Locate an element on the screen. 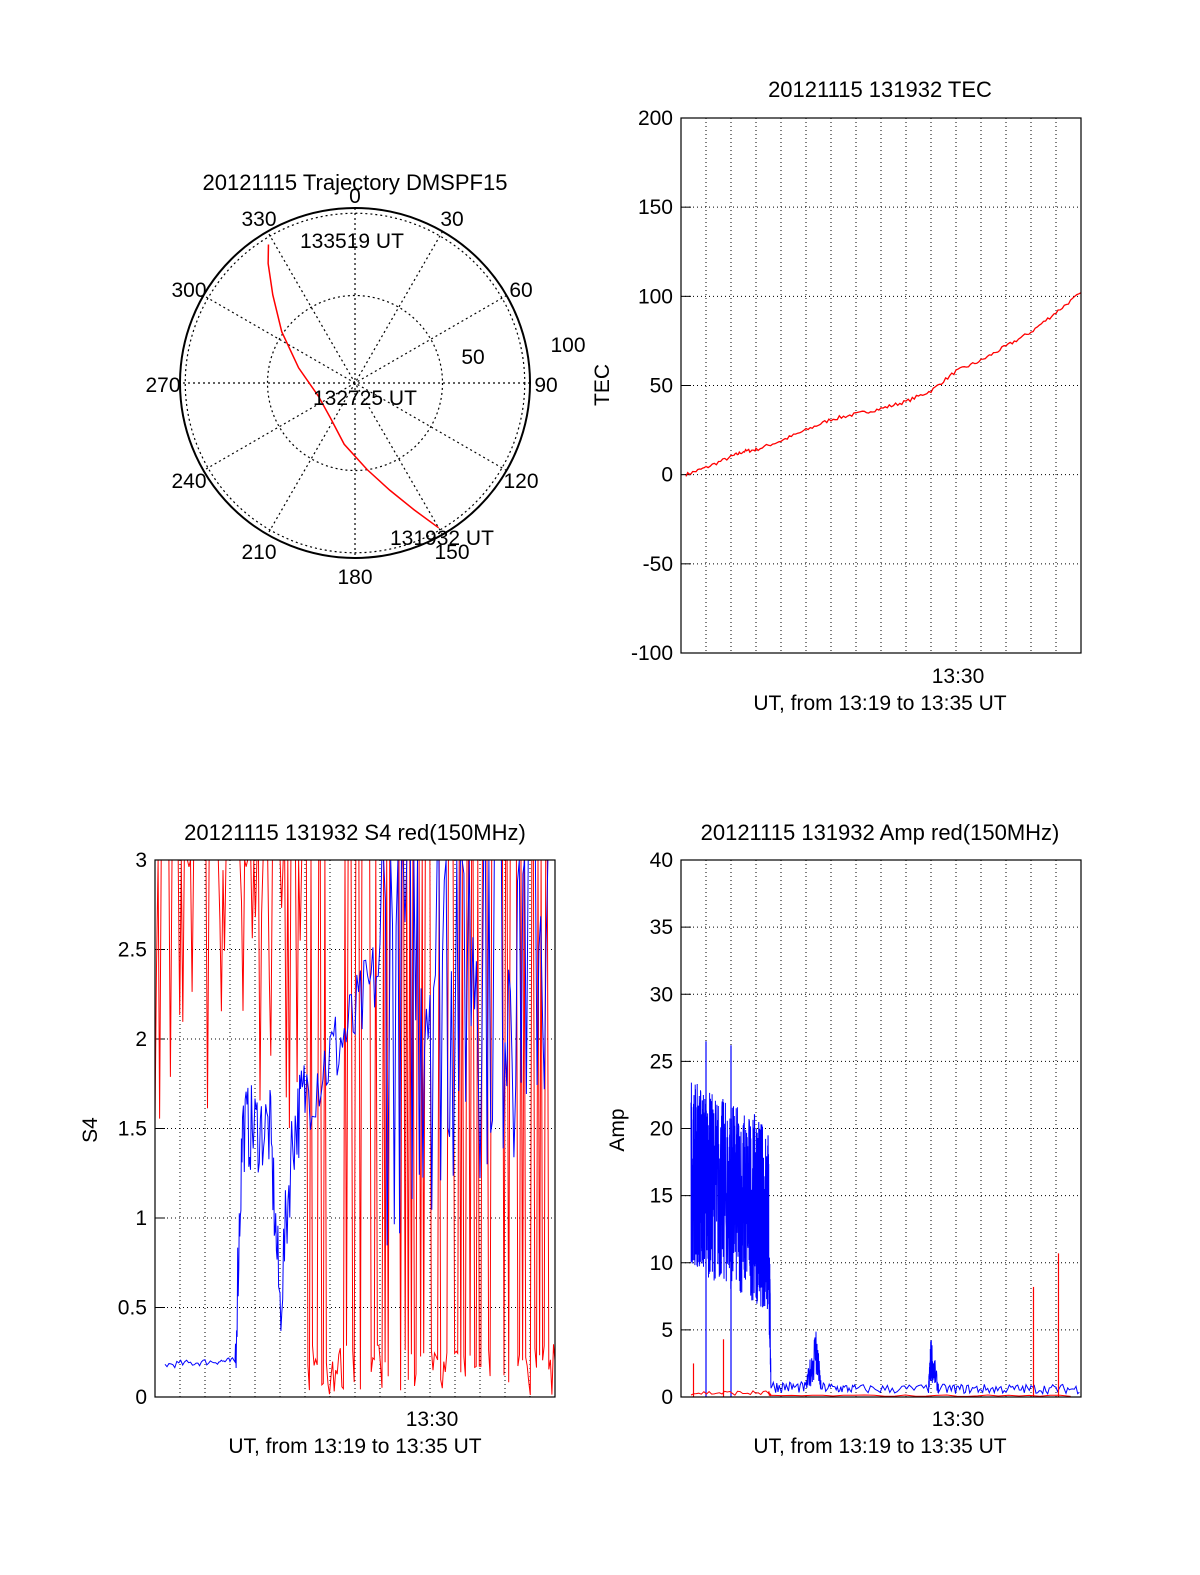 The width and height of the screenshot is (1200, 1575). az-label-330: 330 is located at coordinates (258, 219).